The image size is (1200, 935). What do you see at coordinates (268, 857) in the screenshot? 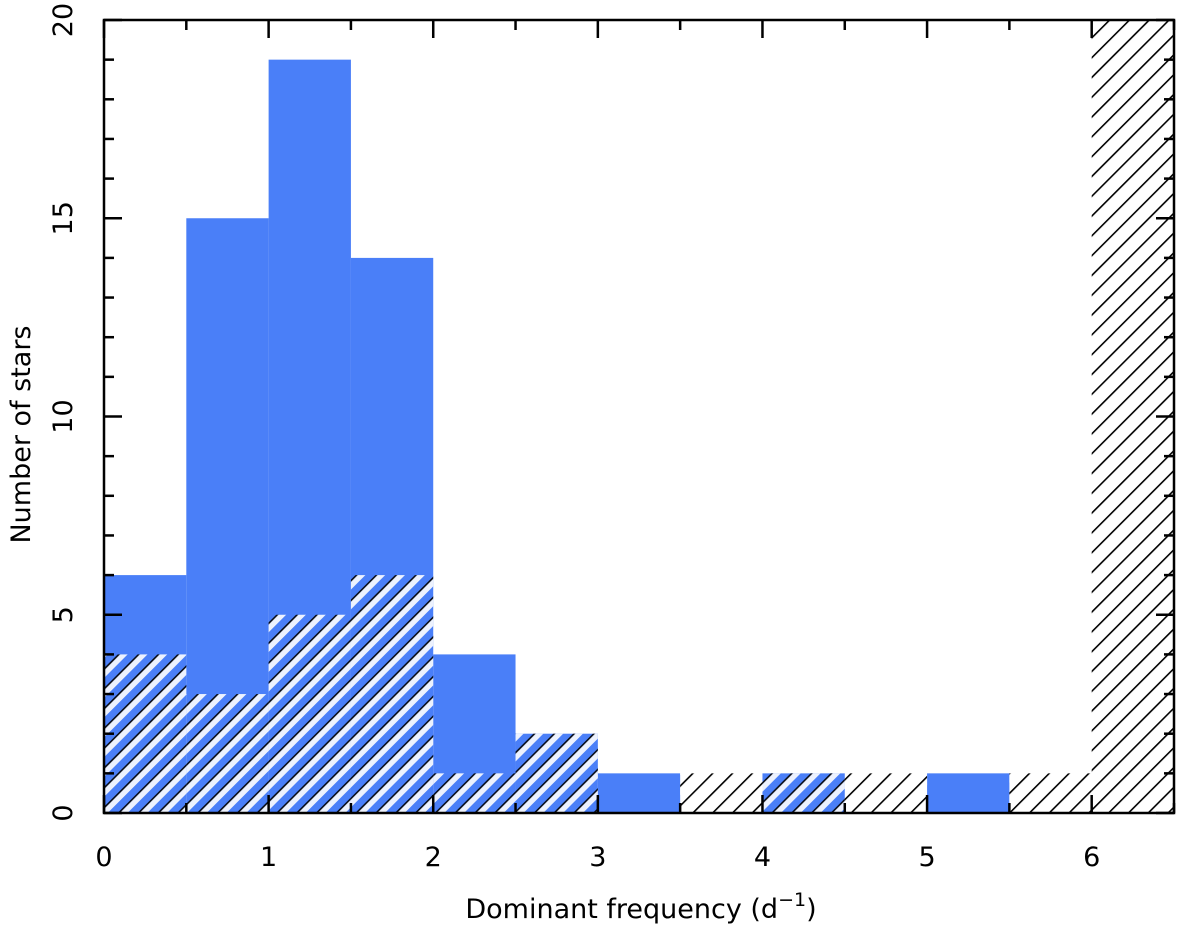
I see `x-tick-label: 1` at bounding box center [268, 857].